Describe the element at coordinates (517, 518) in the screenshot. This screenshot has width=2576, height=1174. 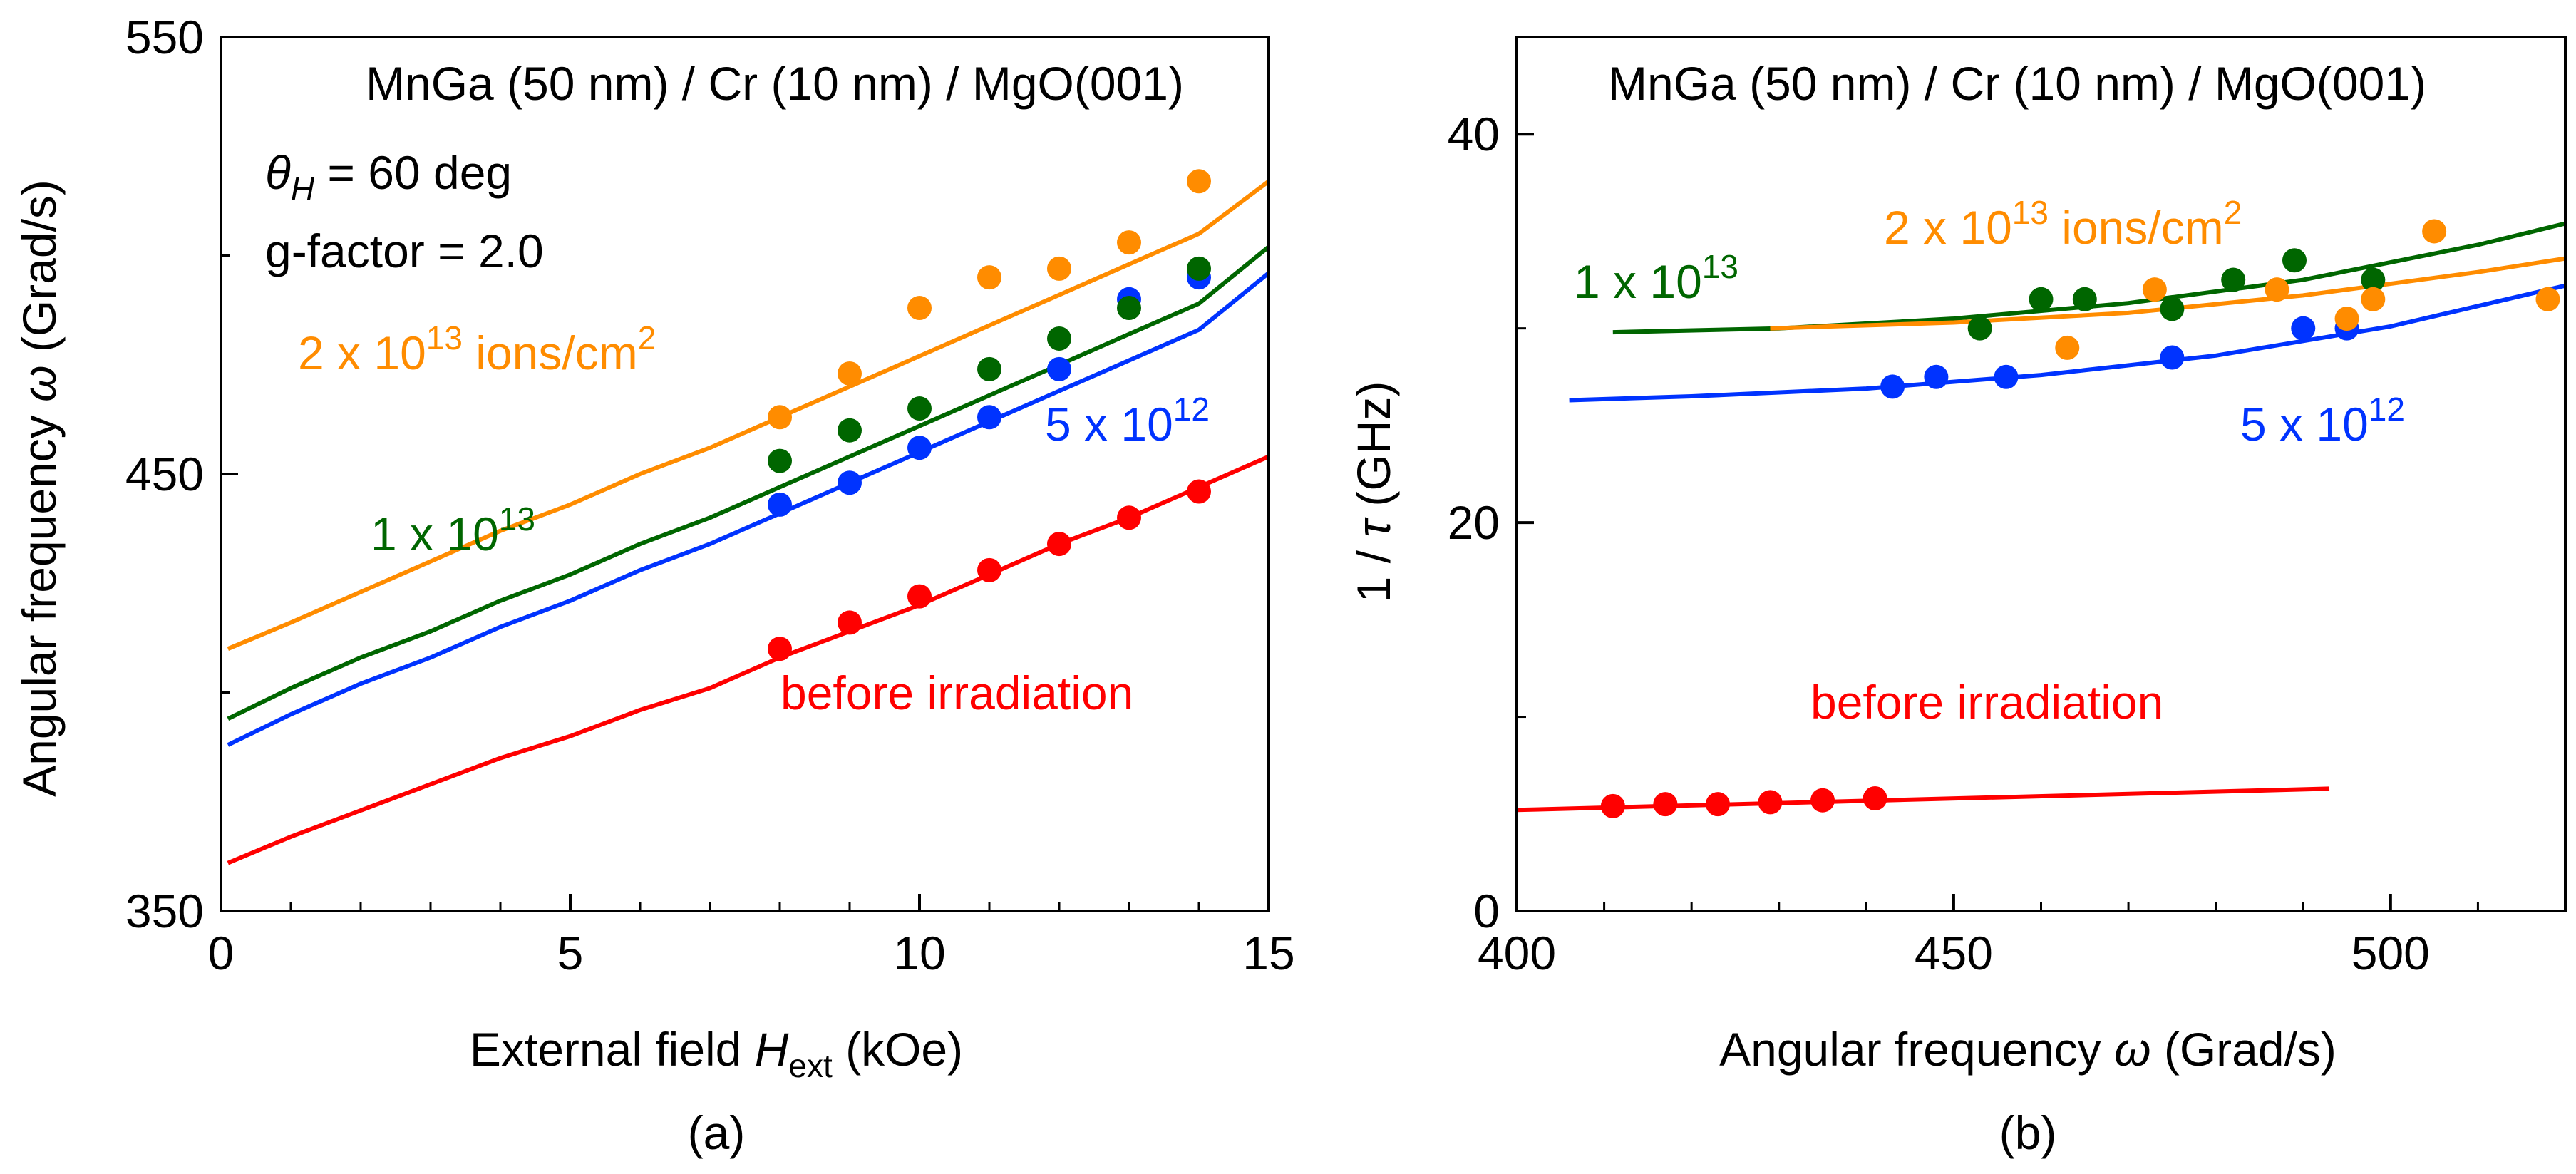
I see `label-1e13-exponent: 13` at that location.